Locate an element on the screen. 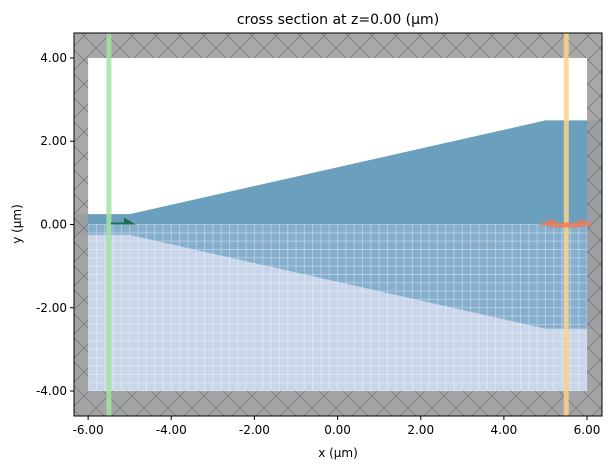  source-arrow is located at coordinates (123, 221).